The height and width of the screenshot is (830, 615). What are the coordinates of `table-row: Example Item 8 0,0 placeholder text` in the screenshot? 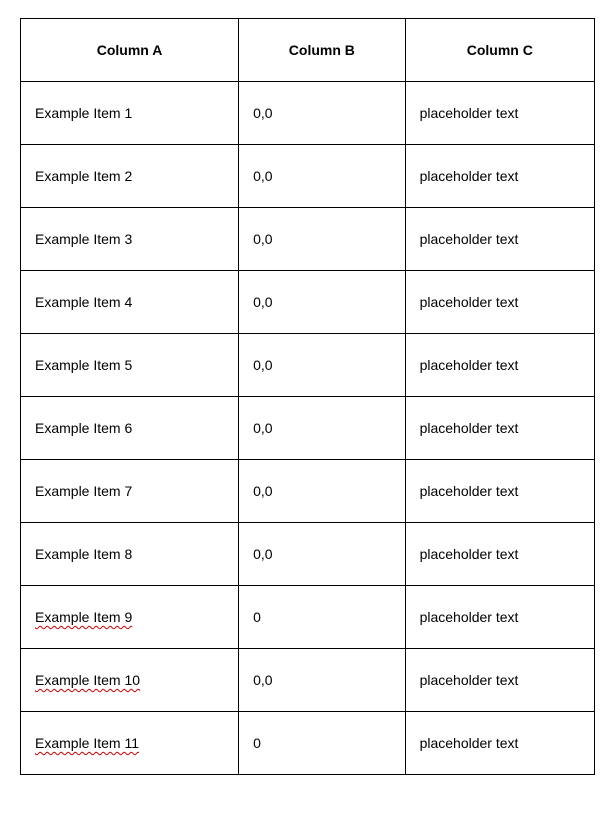 It's located at (307, 554).